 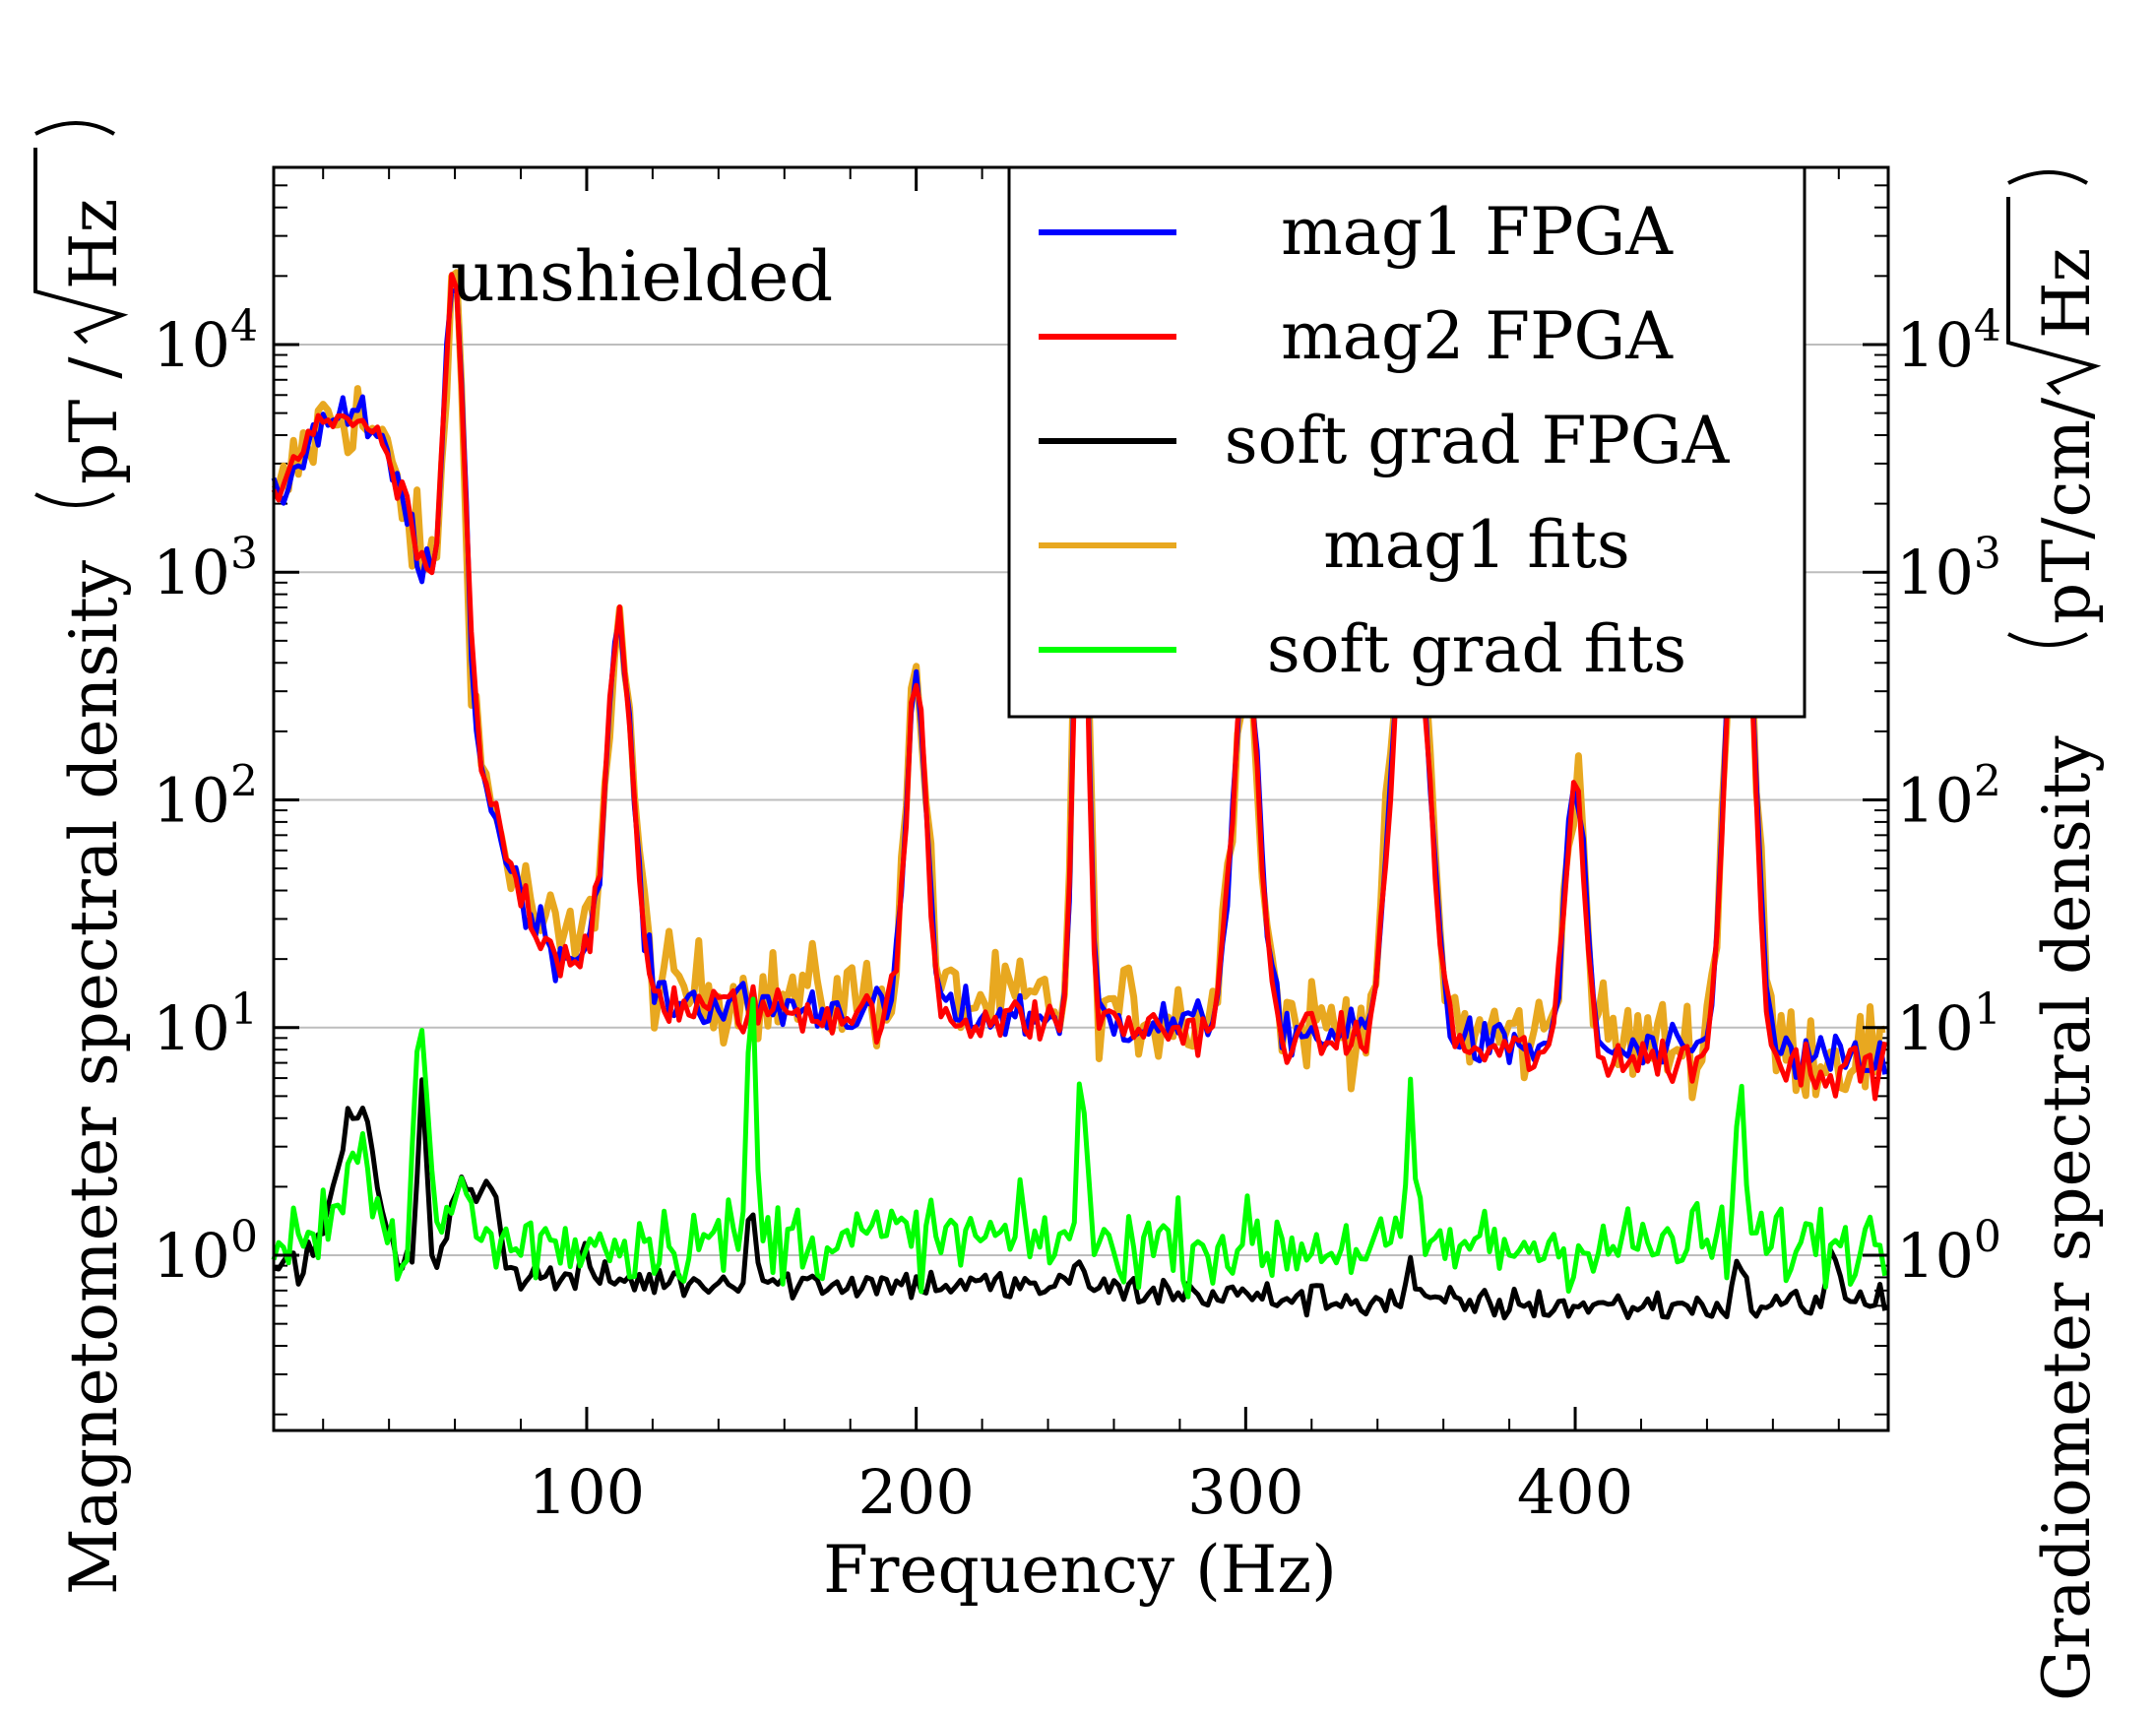 I want to click on y-tick-label-left-1: 10¹, so click(x=206, y=1024).